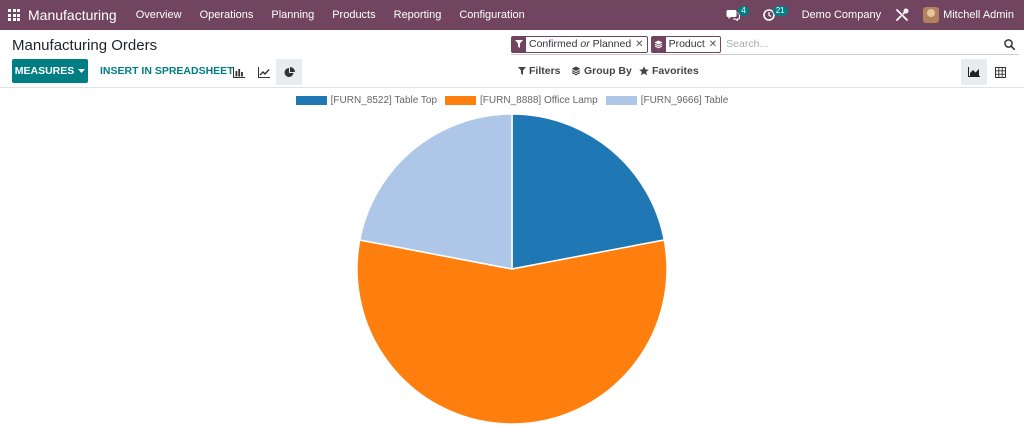 The width and height of the screenshot is (1024, 426). Describe the element at coordinates (931, 15) in the screenshot. I see `user-avatar` at that location.